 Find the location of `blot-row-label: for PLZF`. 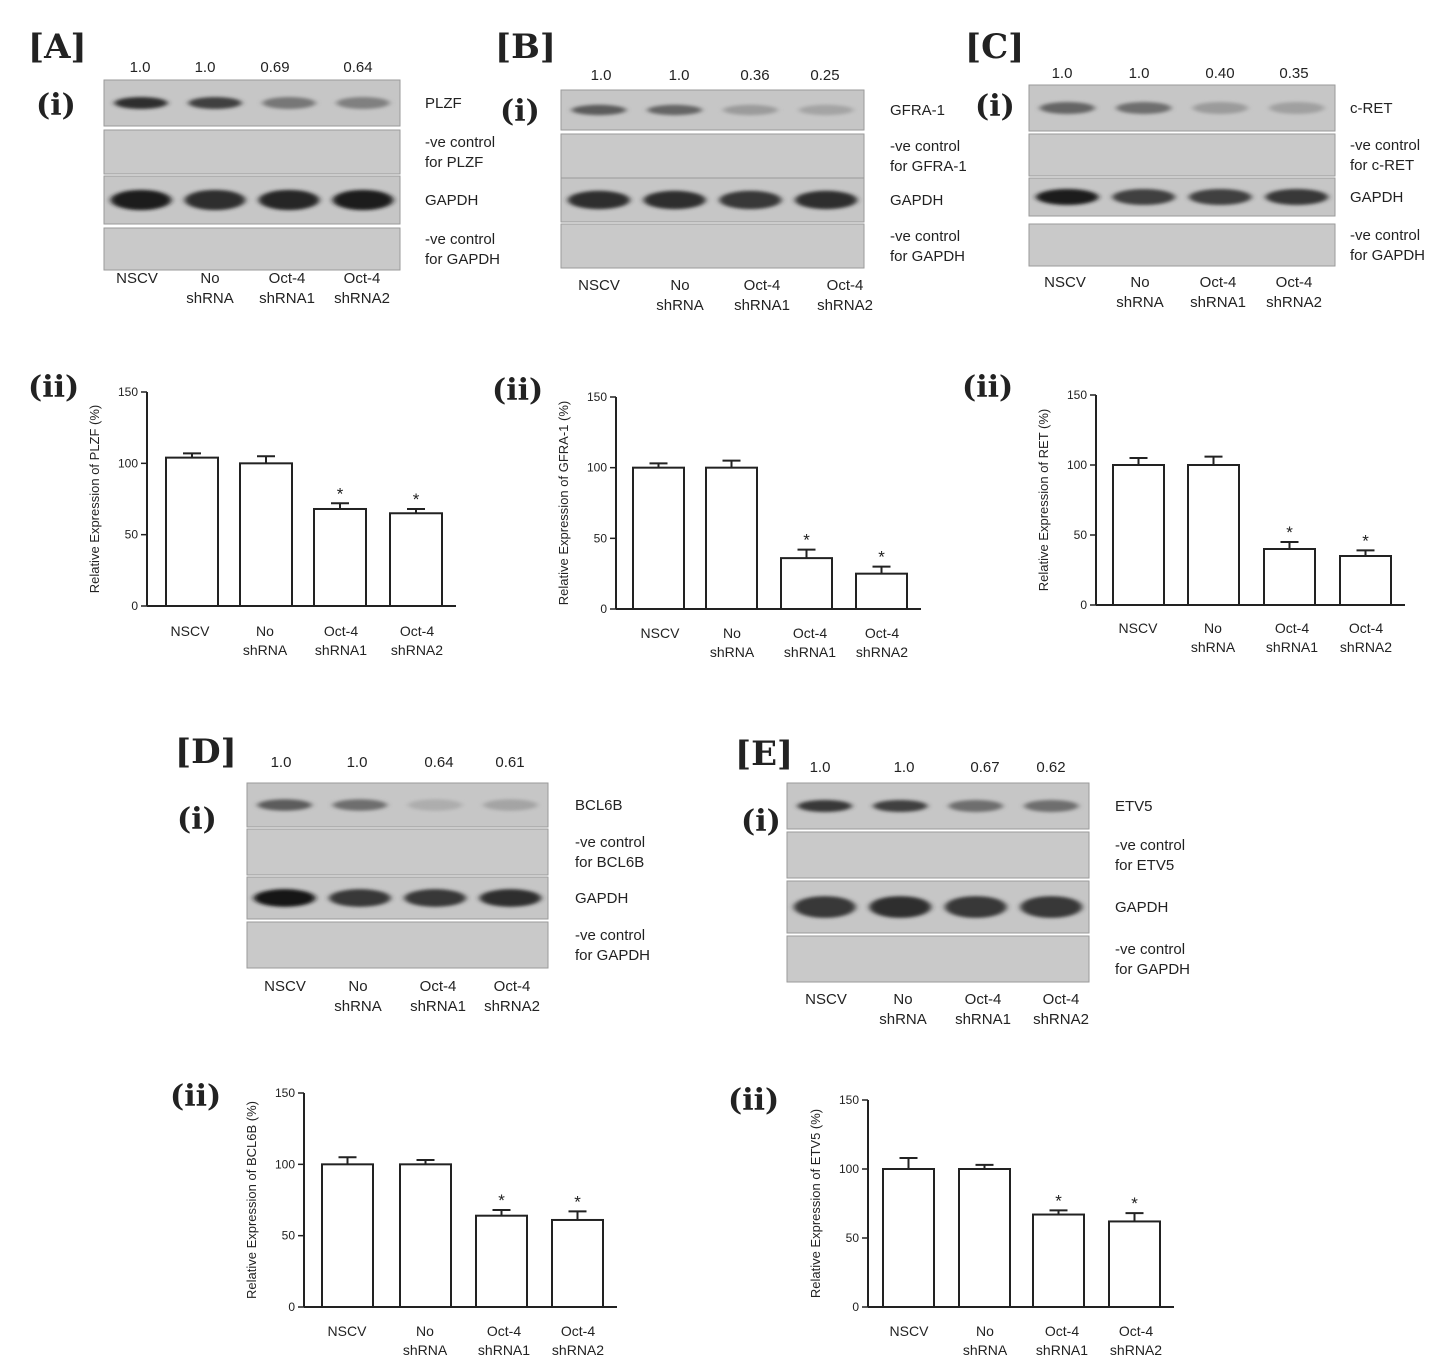

blot-row-label: for PLZF is located at coordinates (454, 162).